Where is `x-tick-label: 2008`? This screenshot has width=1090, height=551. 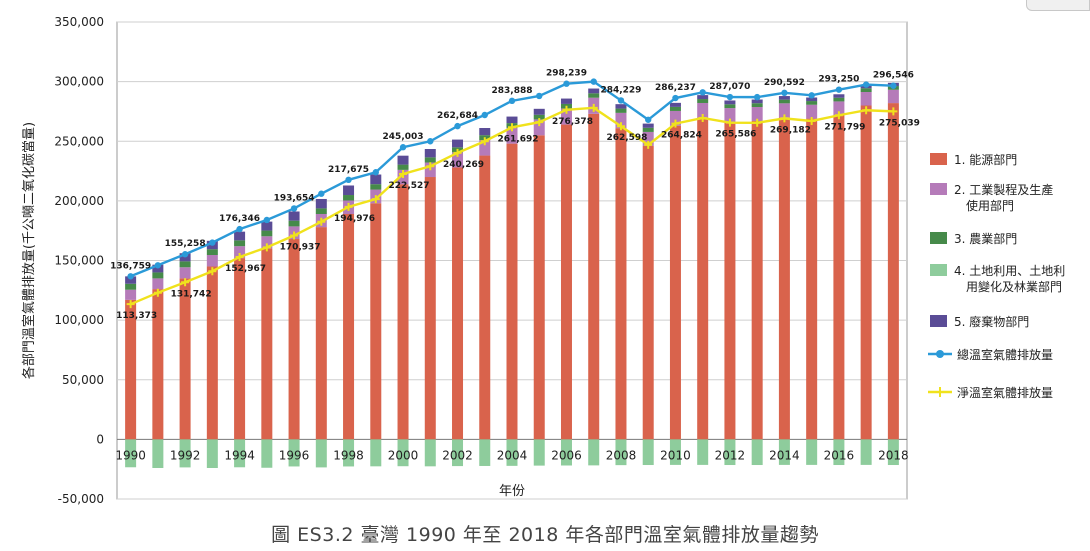
x-tick-label: 2008 is located at coordinates (621, 455).